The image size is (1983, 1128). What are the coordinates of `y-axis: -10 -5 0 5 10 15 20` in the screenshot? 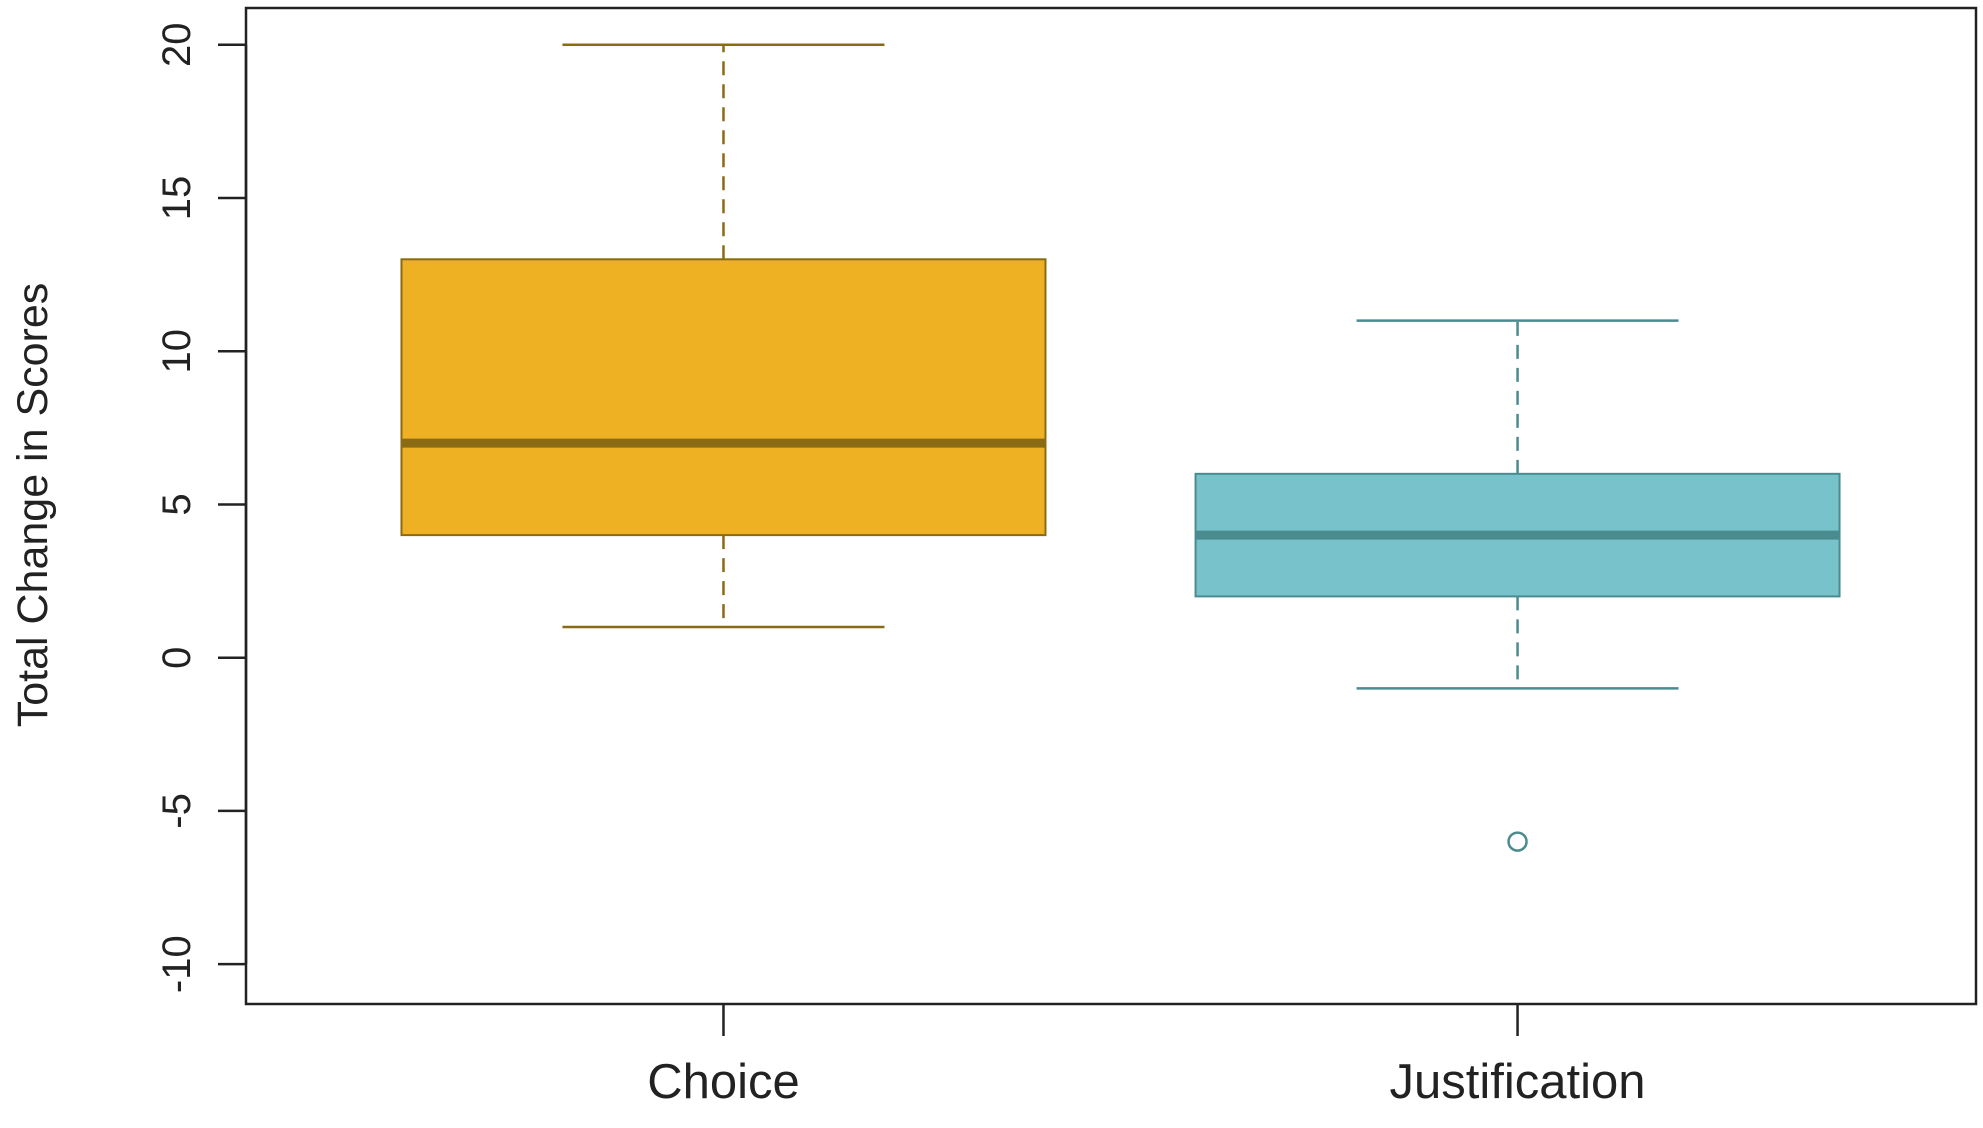 It's located at (201, 508).